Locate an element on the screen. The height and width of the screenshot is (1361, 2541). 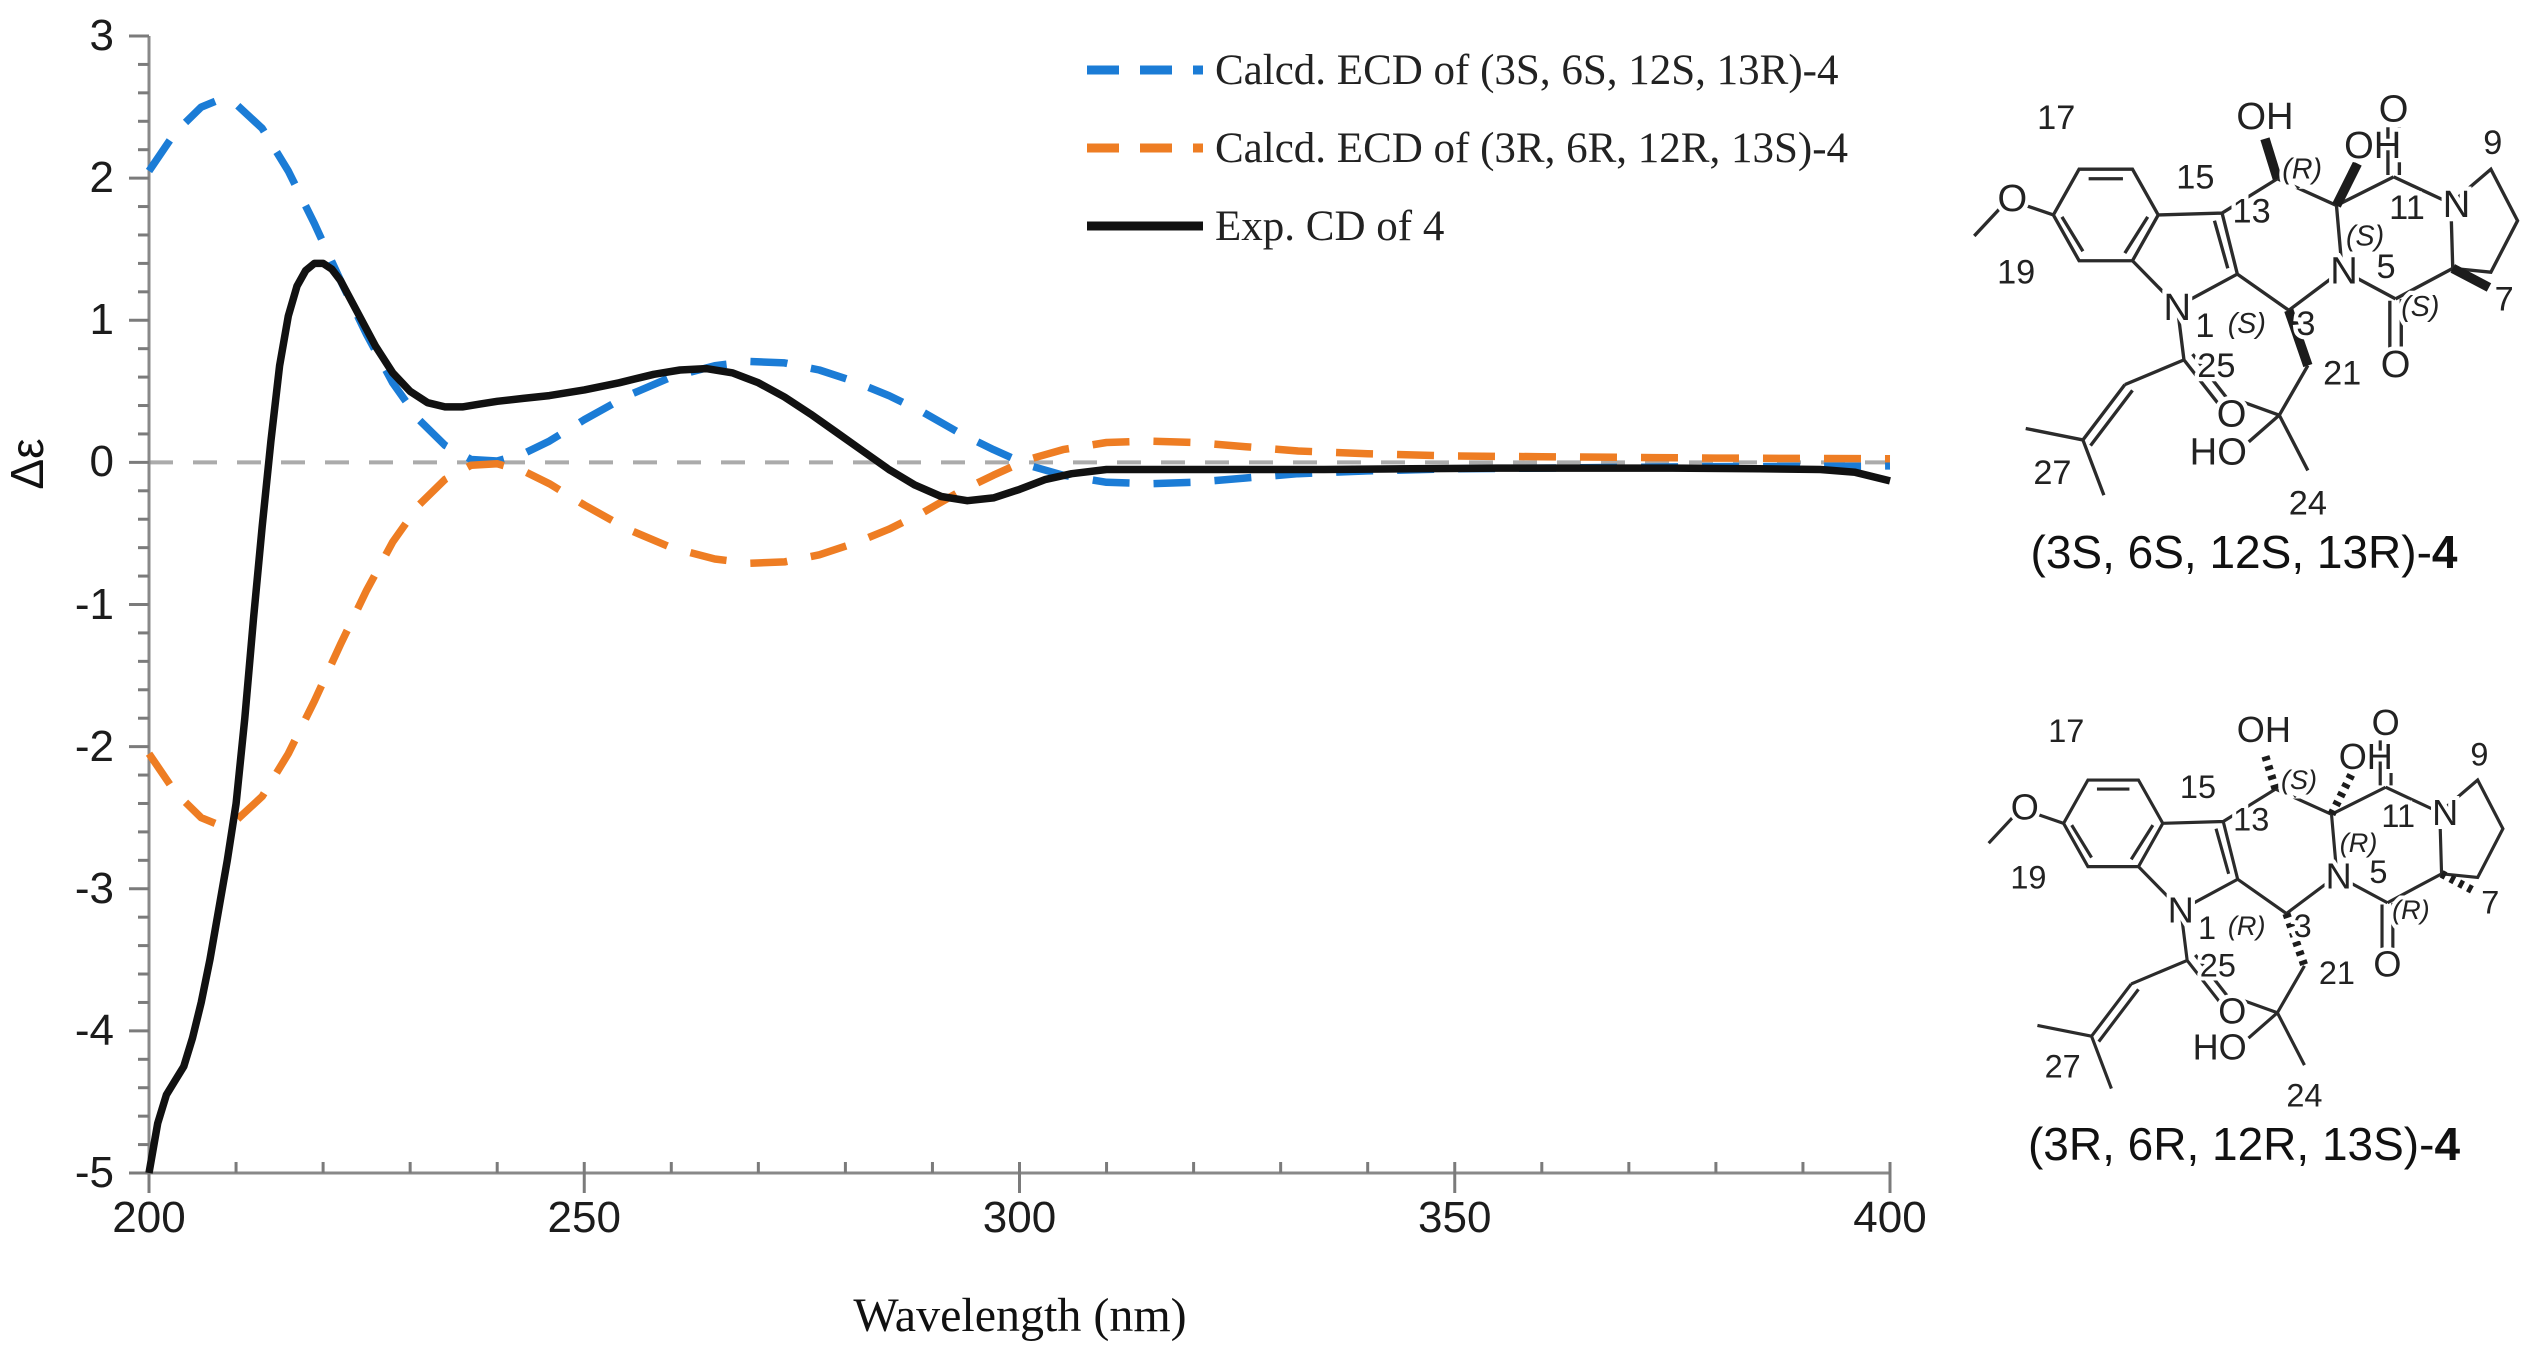
legend-item-calcd-ssr: Calcd. ECD of (3S, 6S, 12S, 13R)-4 is located at coordinates (1466, 70).